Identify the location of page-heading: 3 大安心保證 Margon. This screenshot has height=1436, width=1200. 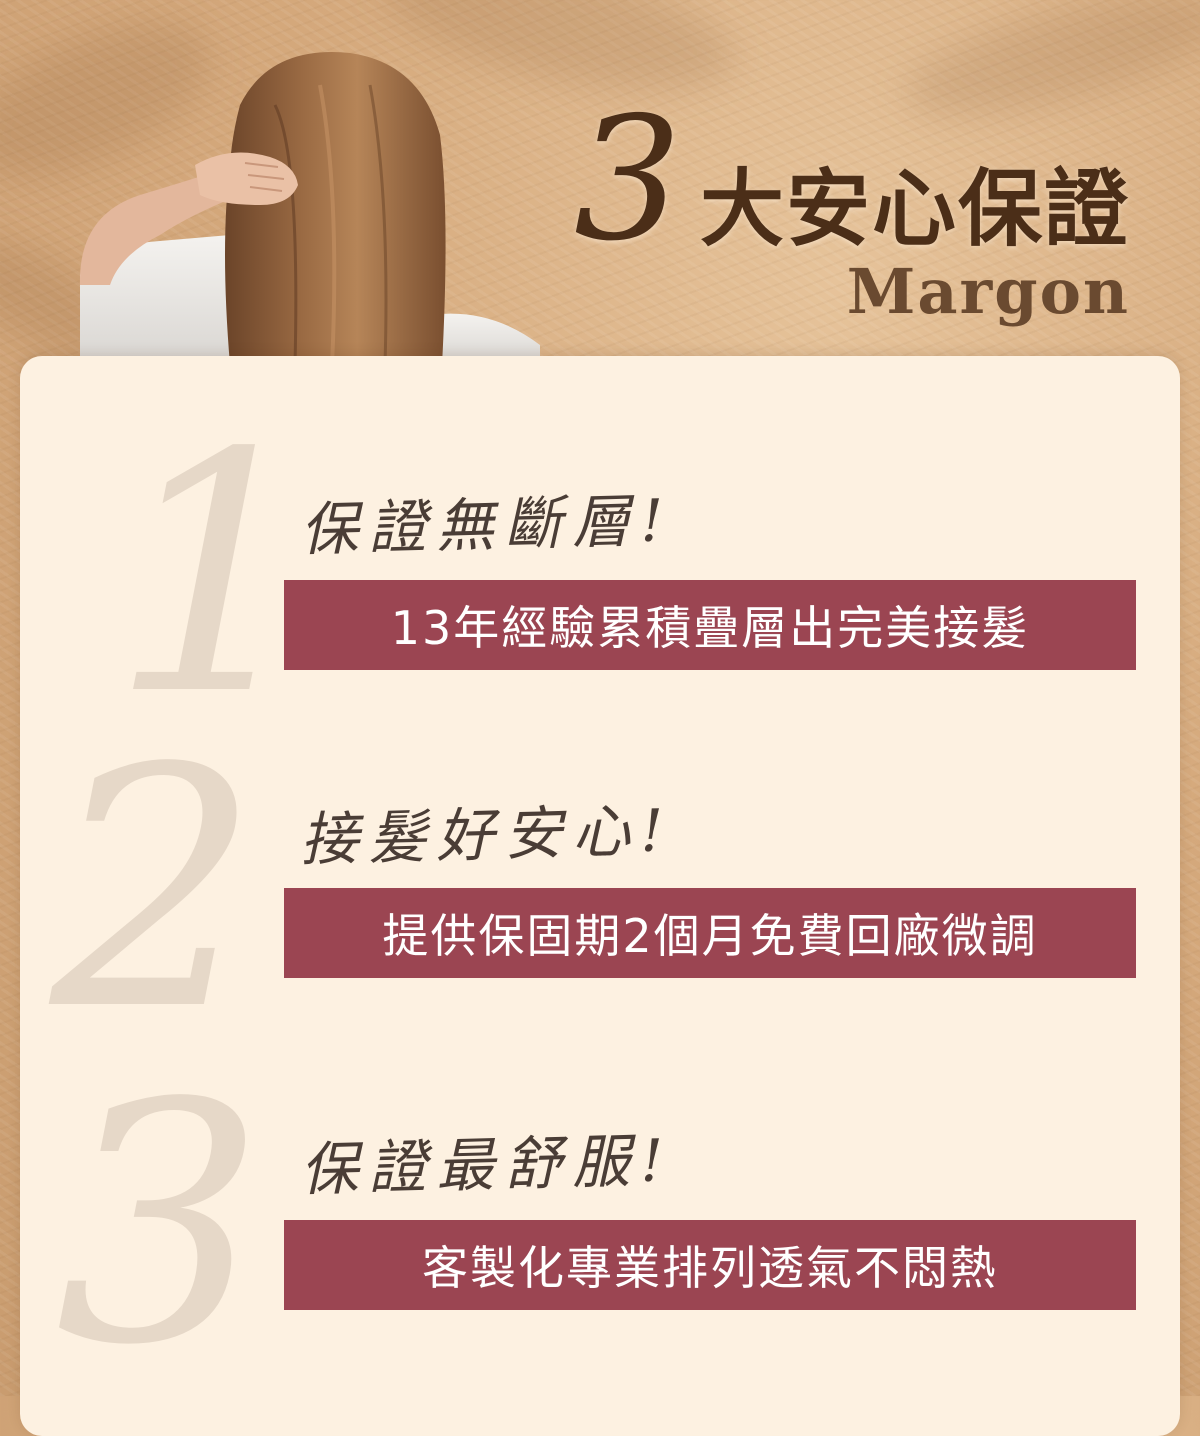
(852, 211).